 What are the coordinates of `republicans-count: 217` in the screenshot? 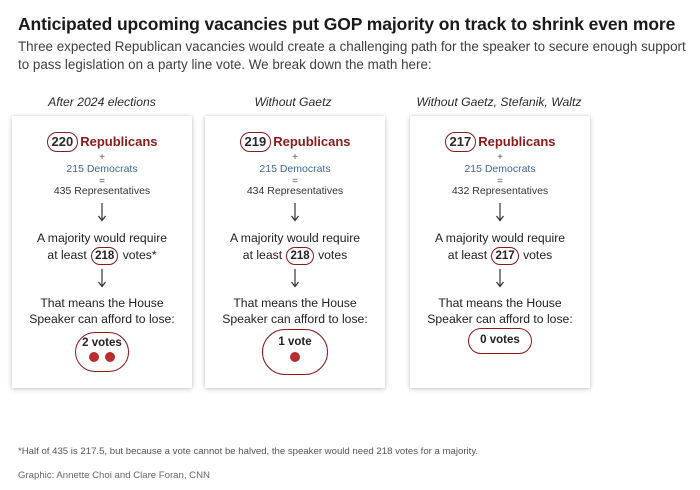 It's located at (460, 142).